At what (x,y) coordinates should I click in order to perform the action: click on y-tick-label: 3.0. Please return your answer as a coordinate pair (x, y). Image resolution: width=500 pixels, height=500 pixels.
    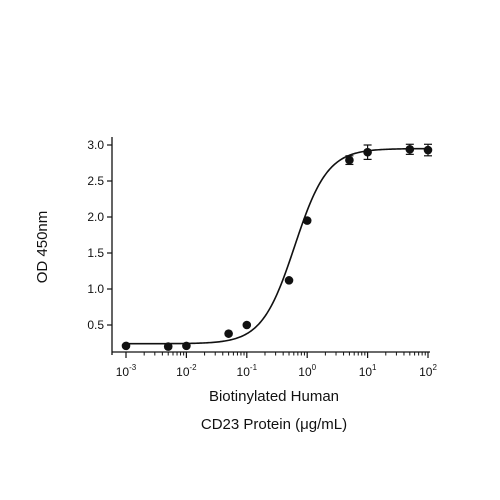
    Looking at the image, I should click on (95, 145).